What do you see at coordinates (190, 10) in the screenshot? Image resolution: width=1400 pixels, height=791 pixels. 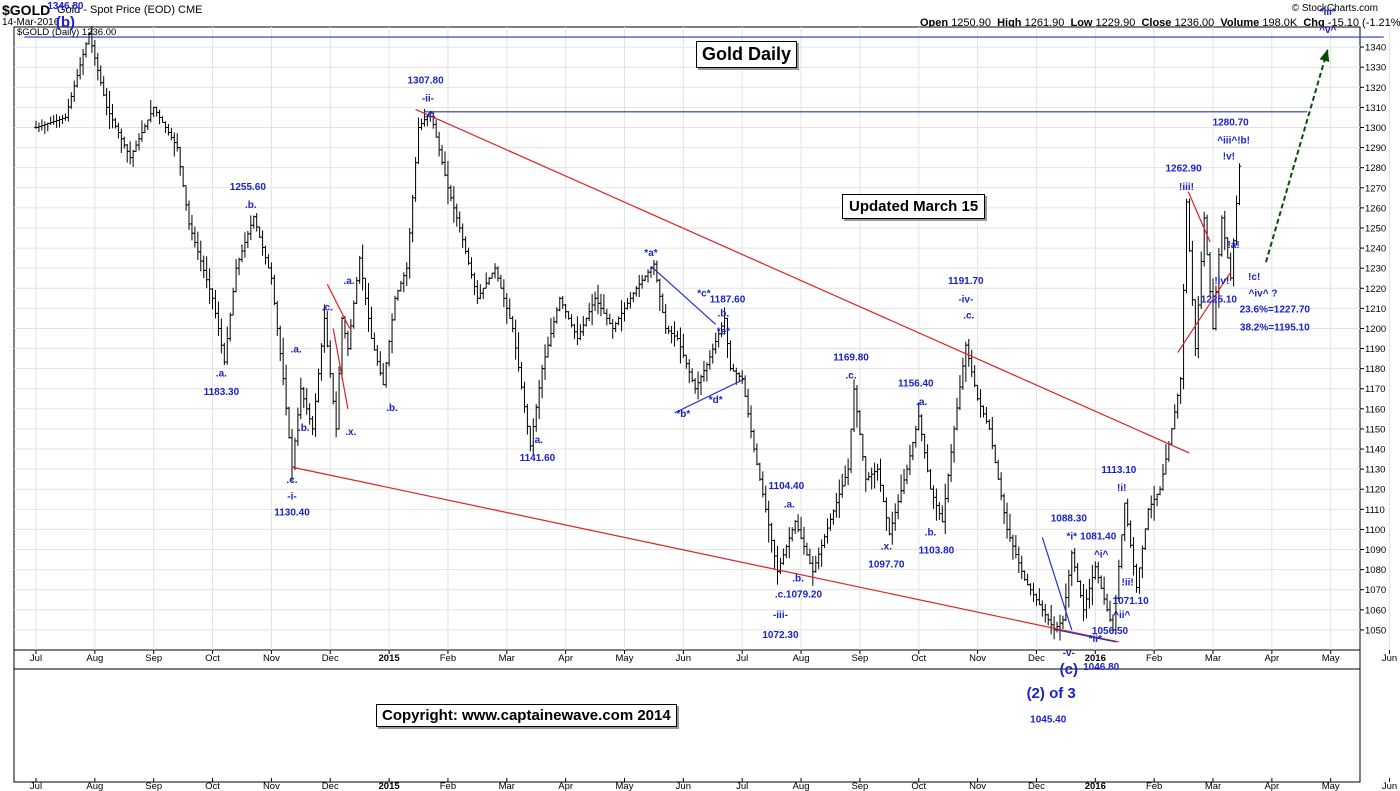 I see `header-exchange: CME` at bounding box center [190, 10].